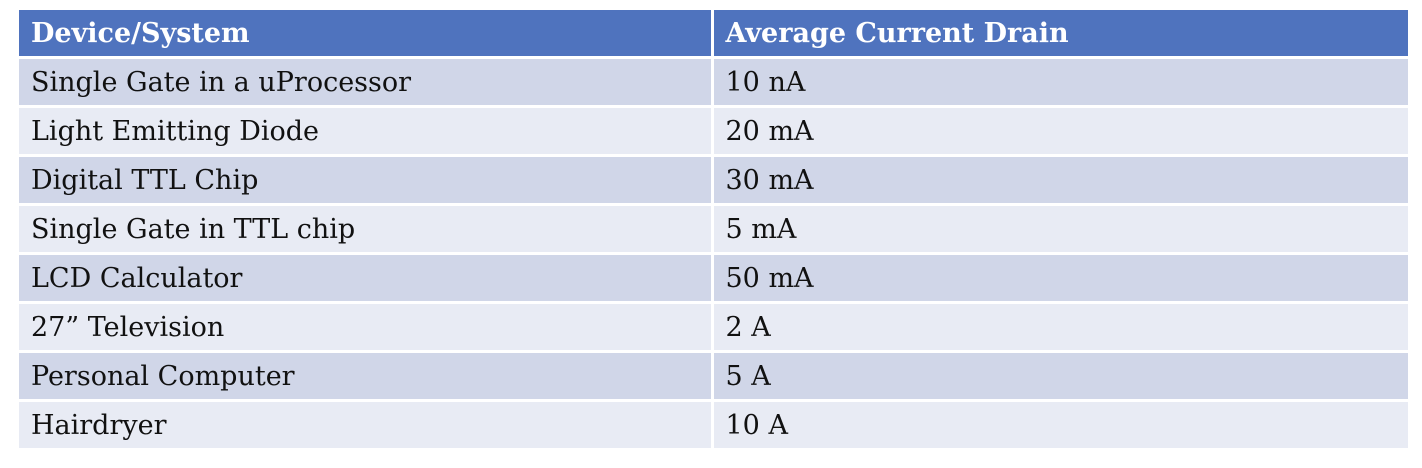 Image resolution: width=1422 pixels, height=468 pixels. I want to click on device-cell: Single Gate in TTL chip, so click(366, 229).